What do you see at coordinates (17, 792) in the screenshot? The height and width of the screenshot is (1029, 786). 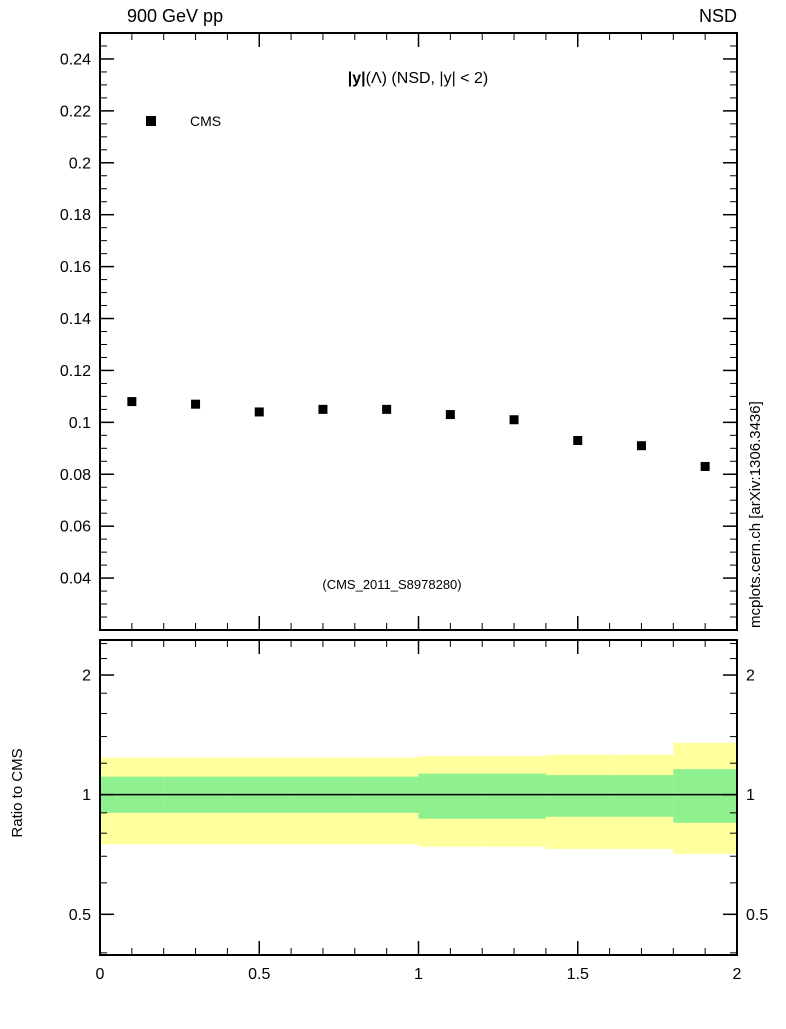 I see `ratio-y-axis-title: Ratio to CMS` at bounding box center [17, 792].